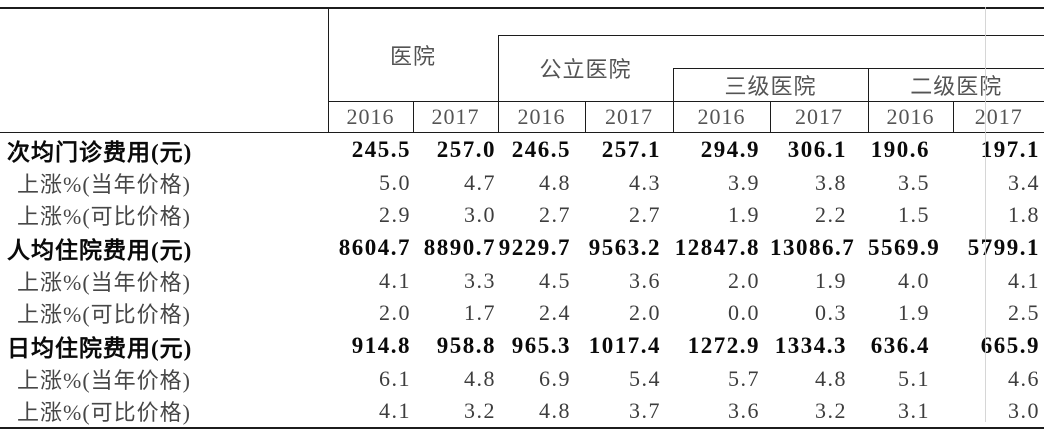  Describe the element at coordinates (1024, 182) in the screenshot. I see `value-cell: 3.4` at that location.